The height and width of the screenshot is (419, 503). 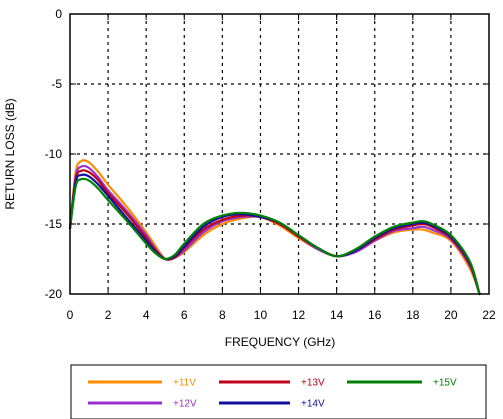 I want to click on x-tick-label: 2, so click(x=108, y=315).